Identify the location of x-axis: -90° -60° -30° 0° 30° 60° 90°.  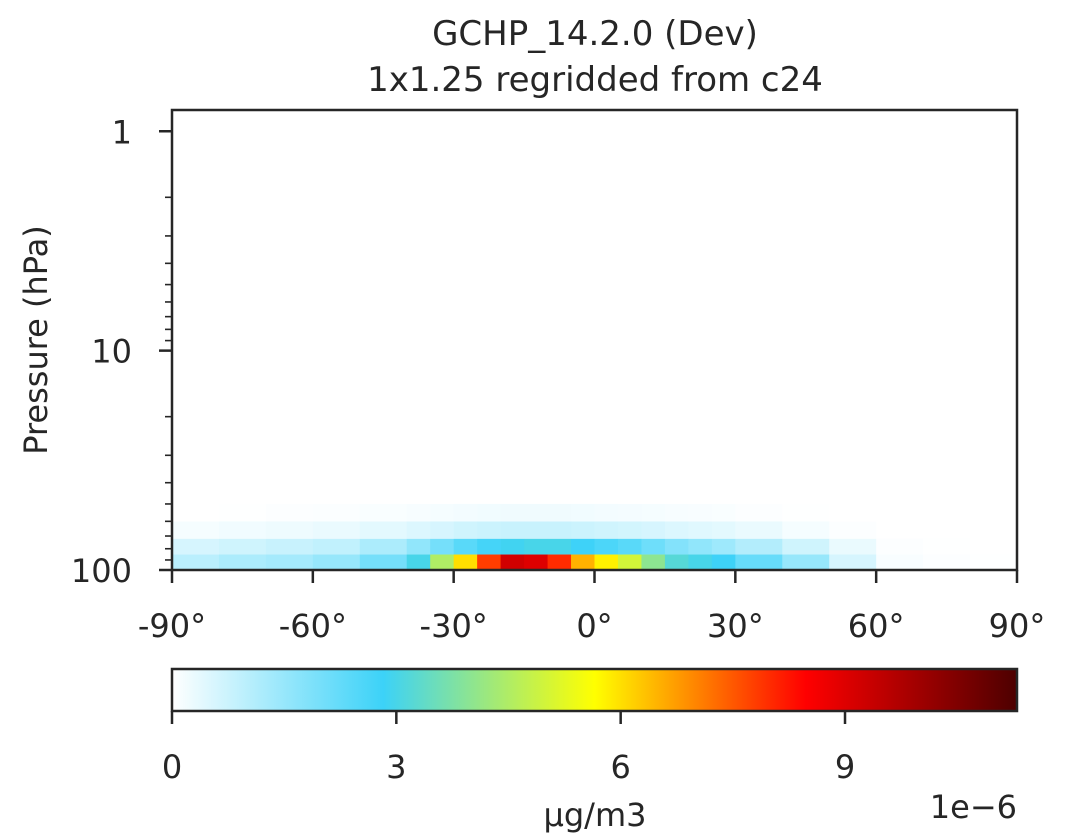
(591, 607).